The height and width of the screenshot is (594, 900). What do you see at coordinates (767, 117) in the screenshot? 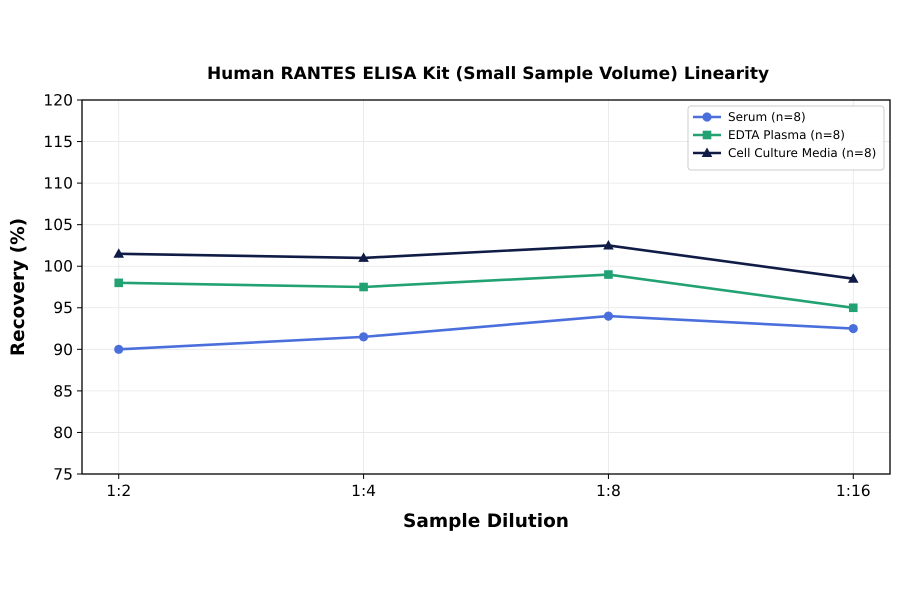
I see `legend-label: Serum (n=8)` at bounding box center [767, 117].